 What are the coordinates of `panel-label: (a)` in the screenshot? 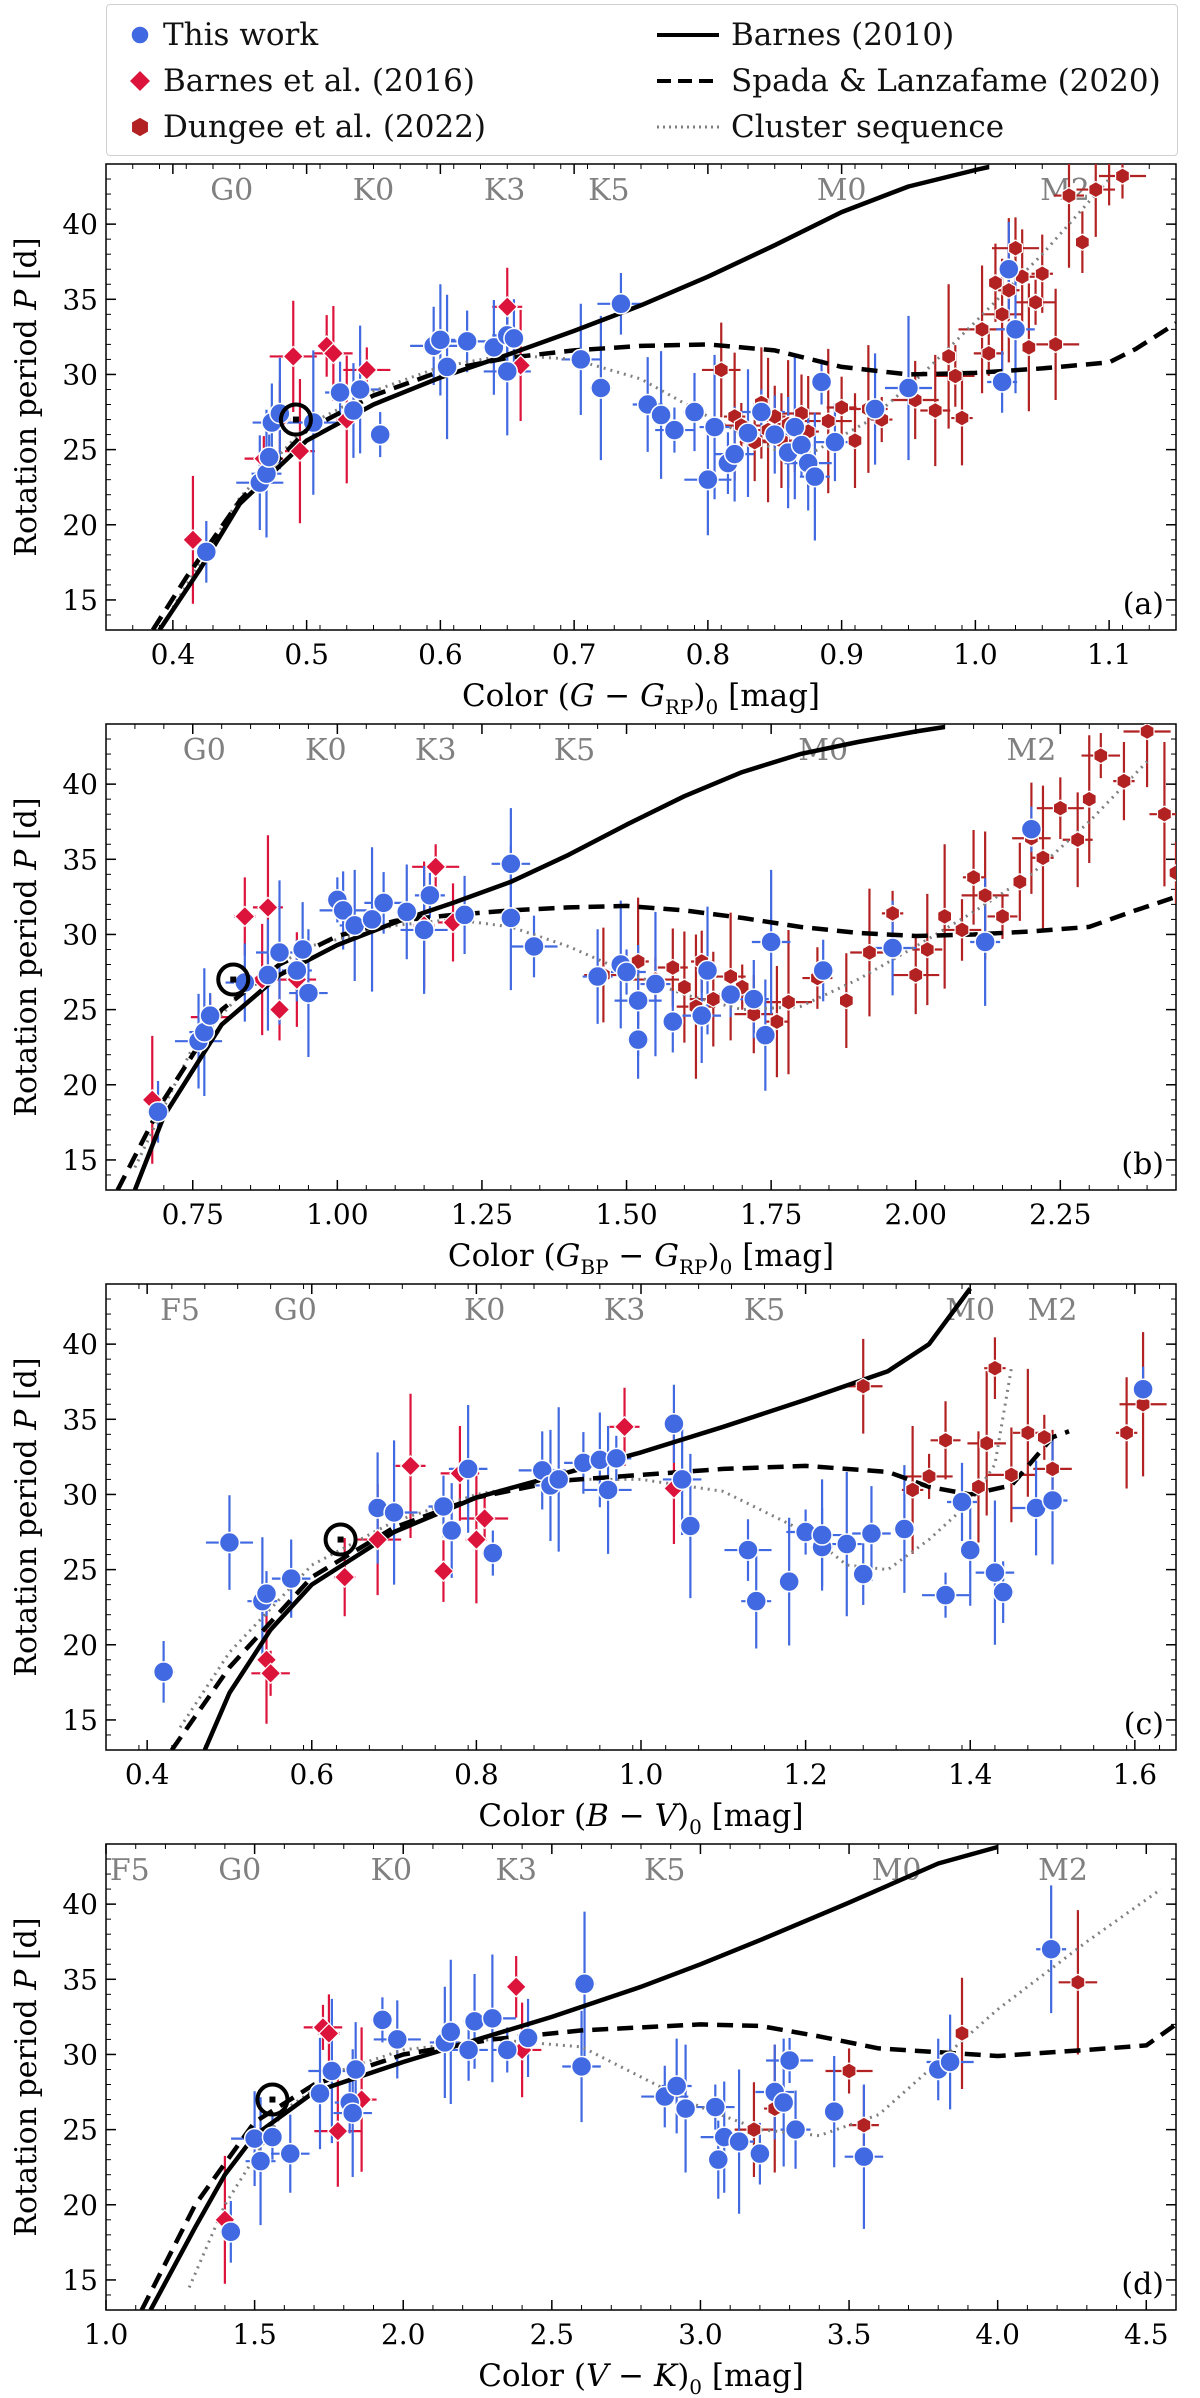 It's located at (1143, 604).